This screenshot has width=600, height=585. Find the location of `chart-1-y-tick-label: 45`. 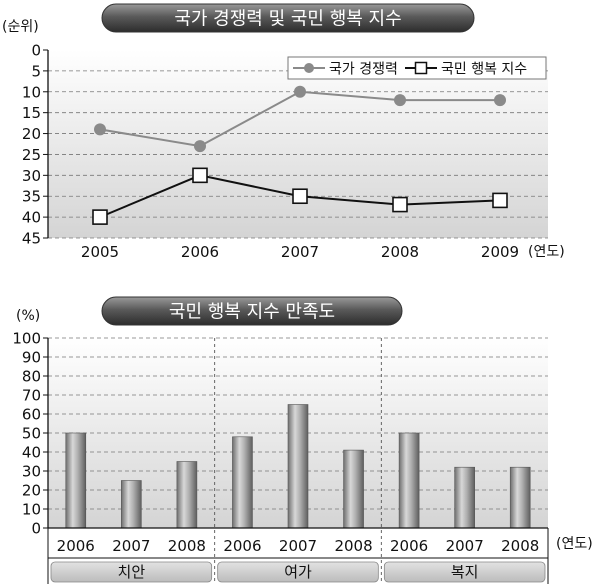

chart-1-y-tick-label: 45 is located at coordinates (31, 239).